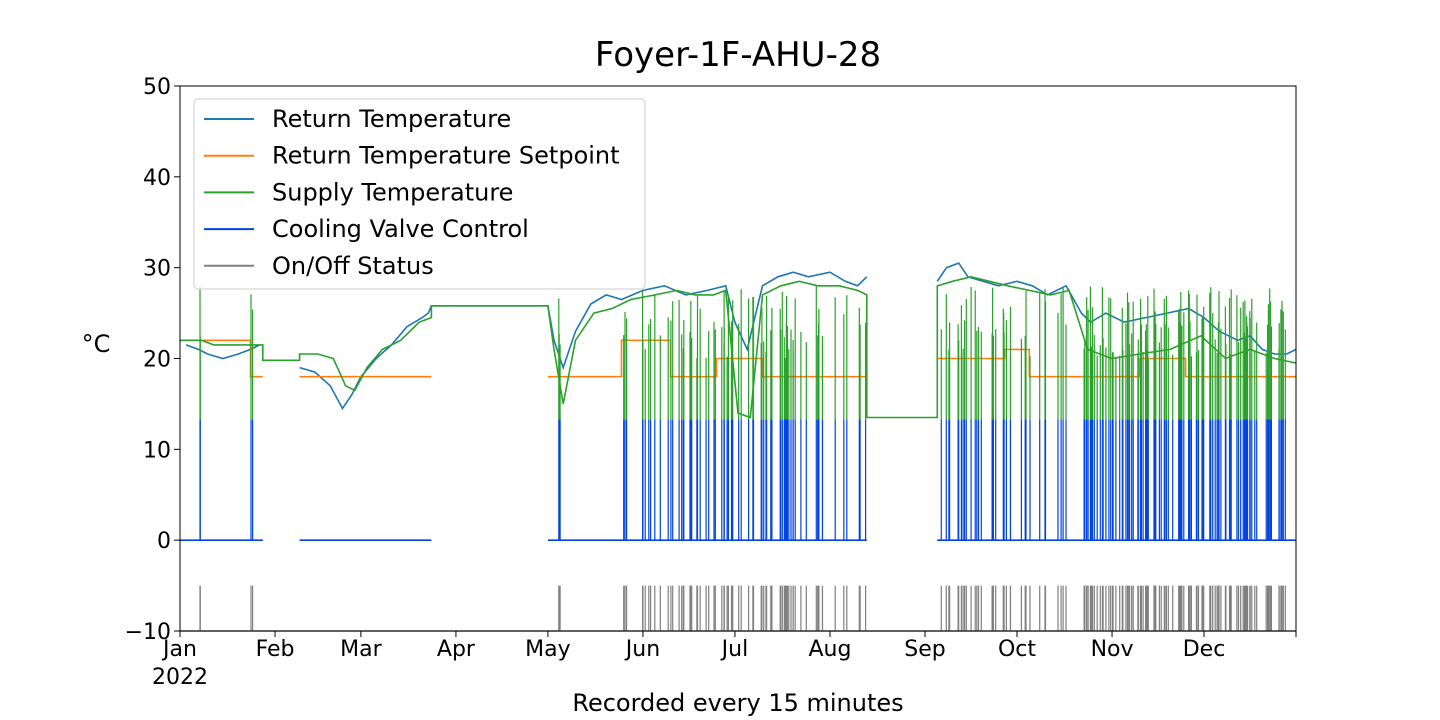  I want to click on y-tick-label: 20, so click(157, 360).